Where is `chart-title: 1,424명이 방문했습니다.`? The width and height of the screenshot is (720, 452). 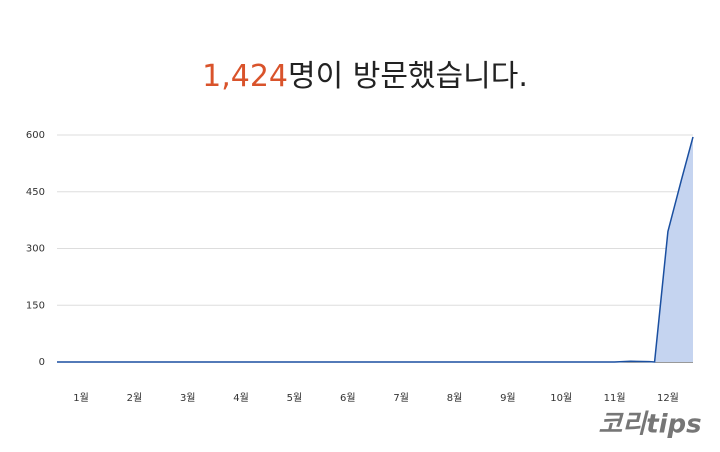
chart-title: 1,424명이 방문했습니다. is located at coordinates (365, 76).